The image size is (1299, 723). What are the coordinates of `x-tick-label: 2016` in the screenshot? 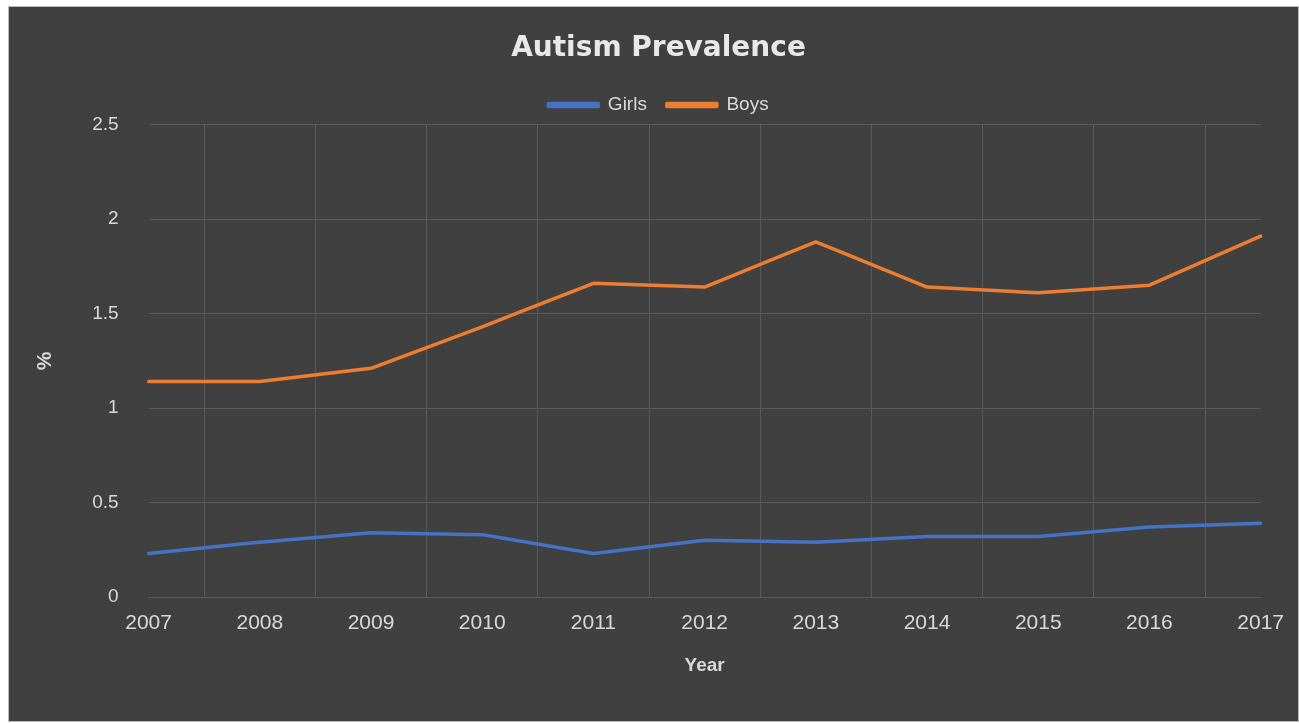 It's located at (1149, 622).